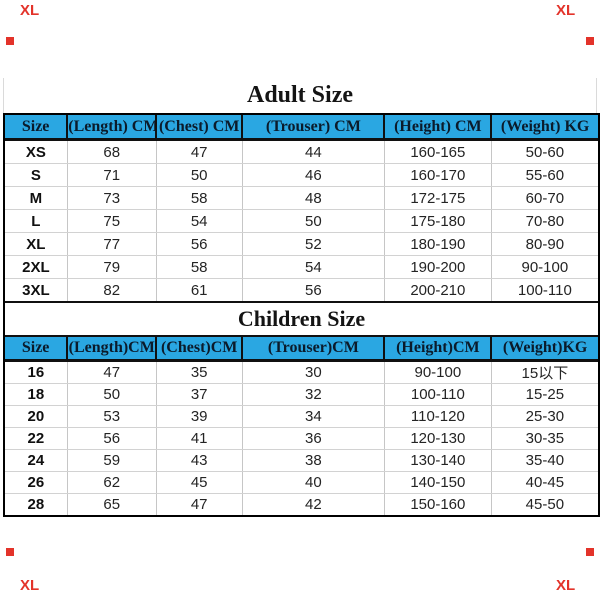 The height and width of the screenshot is (600, 600). What do you see at coordinates (313, 438) in the screenshot?
I see `value-cell: 36` at bounding box center [313, 438].